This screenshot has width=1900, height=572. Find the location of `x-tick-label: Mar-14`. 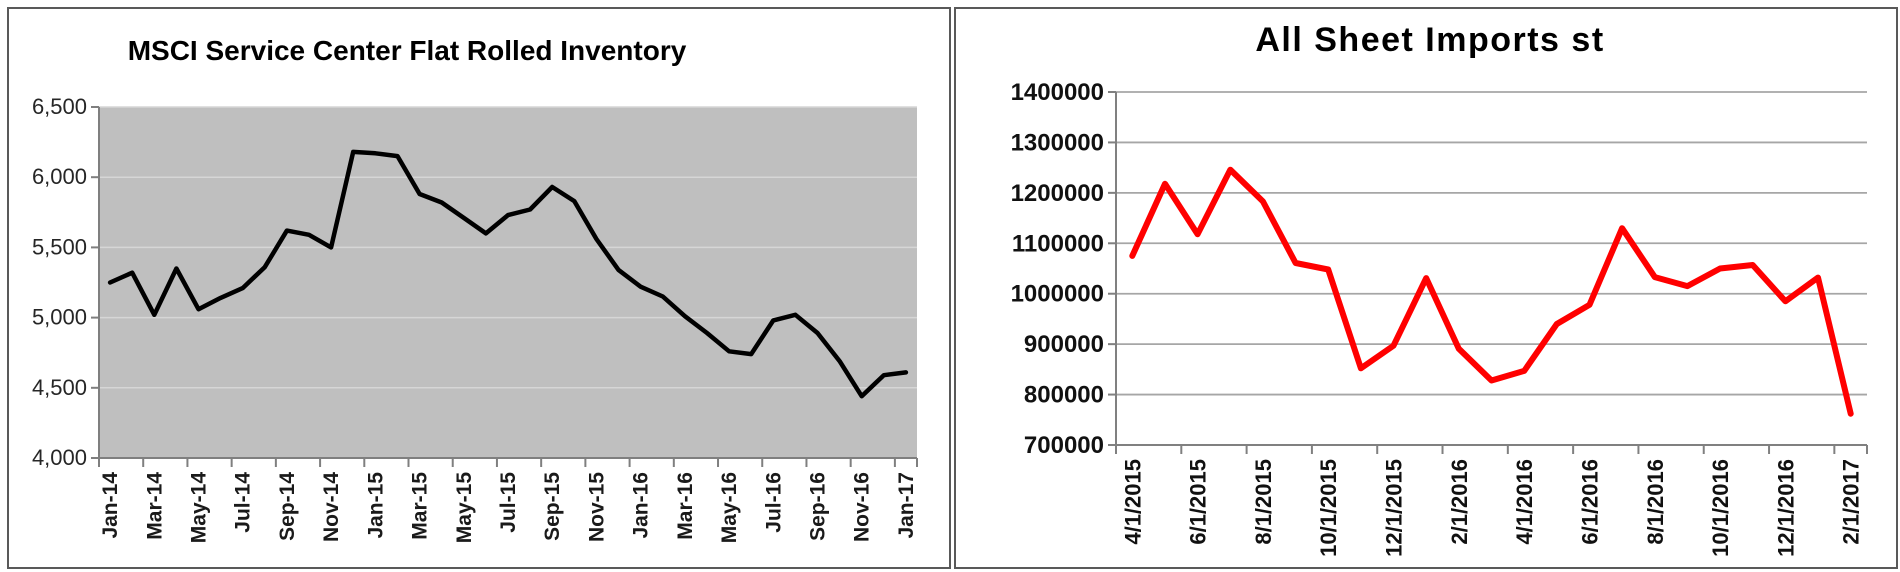

x-tick-label: Mar-14 is located at coordinates (154, 506).